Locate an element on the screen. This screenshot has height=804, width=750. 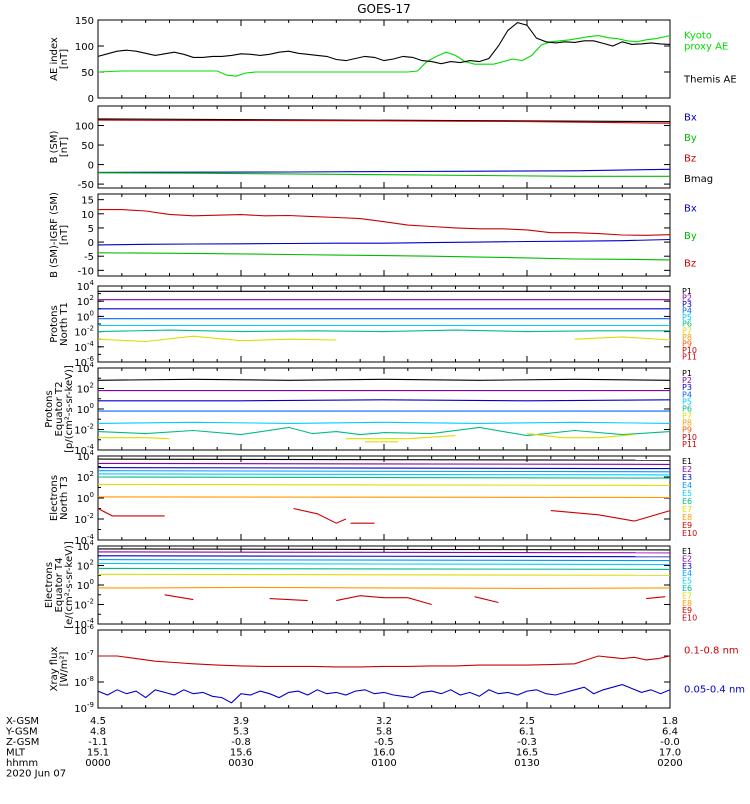
y-axis-label: B (SM)-IGRF (SM) is located at coordinates (54, 235).